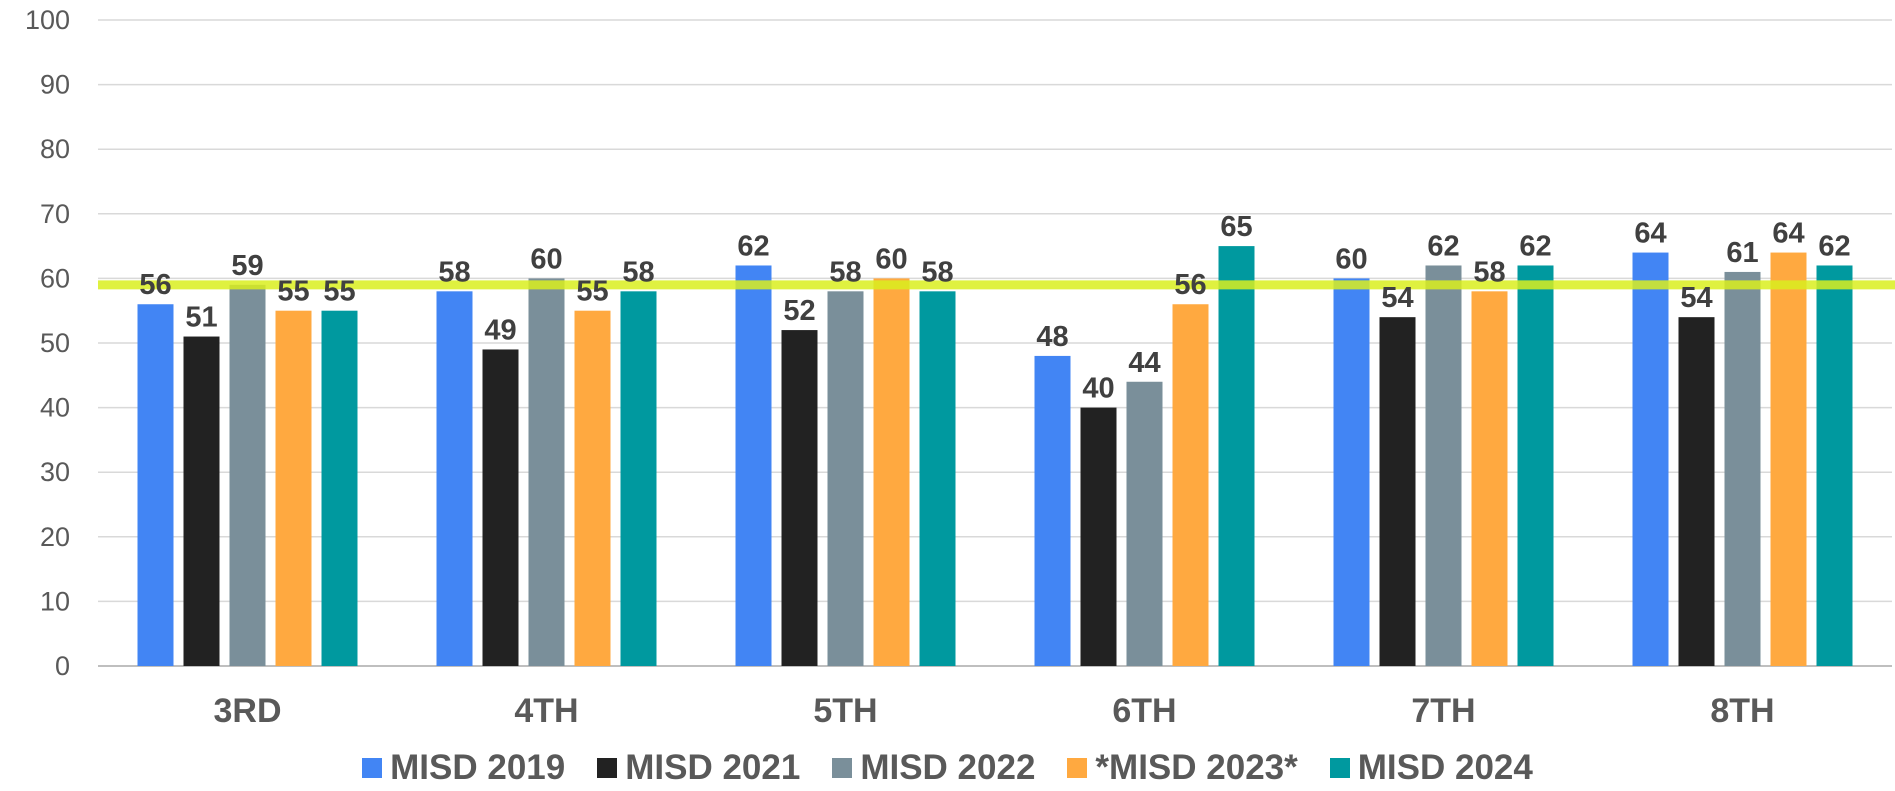 This screenshot has width=1895, height=791. Describe the element at coordinates (55, 537) in the screenshot. I see `y-tick-label: 20` at that location.